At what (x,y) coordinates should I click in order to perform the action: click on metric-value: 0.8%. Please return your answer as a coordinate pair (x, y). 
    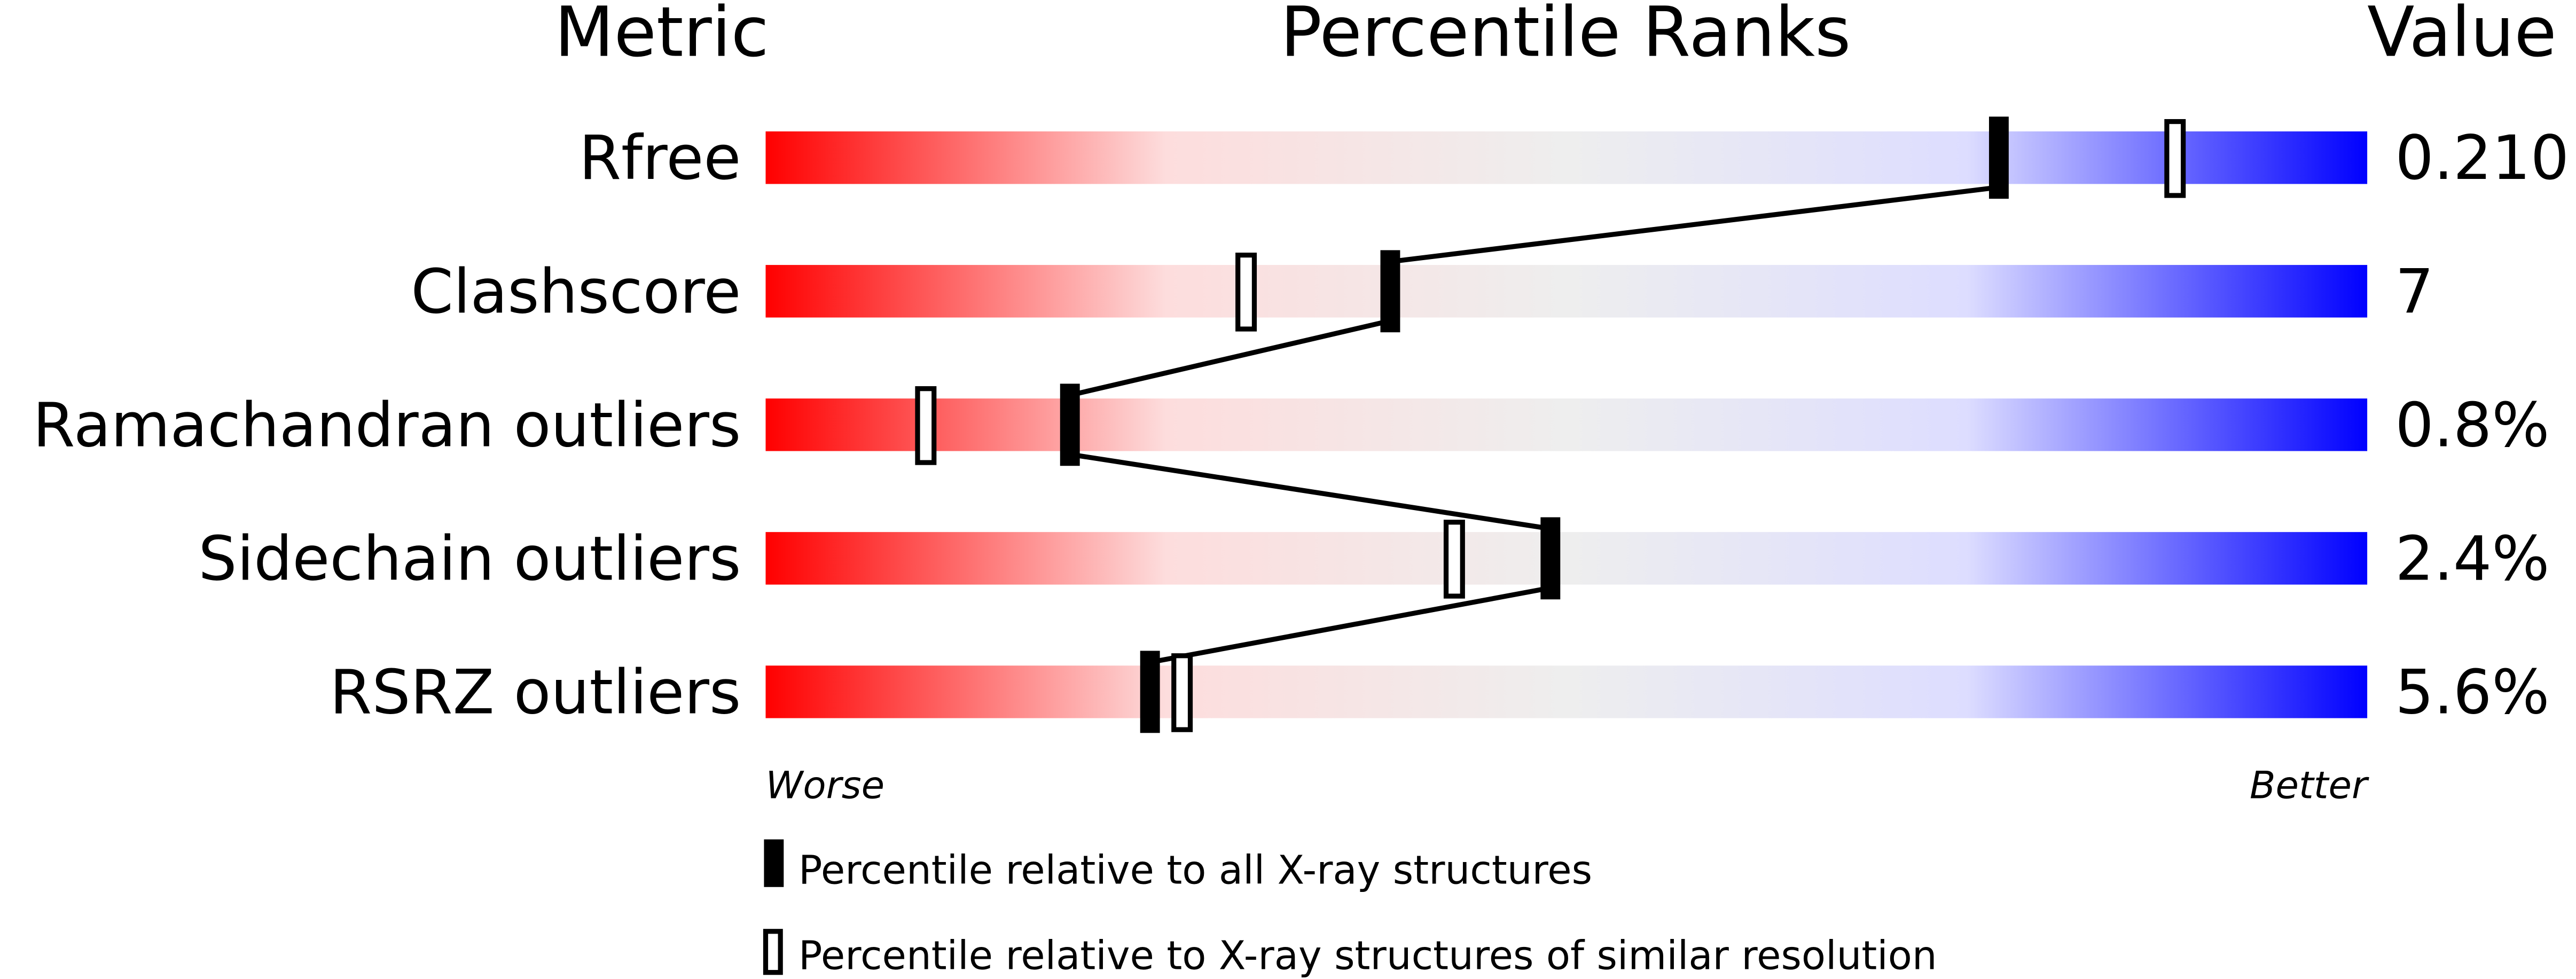
    Looking at the image, I should click on (2472, 424).